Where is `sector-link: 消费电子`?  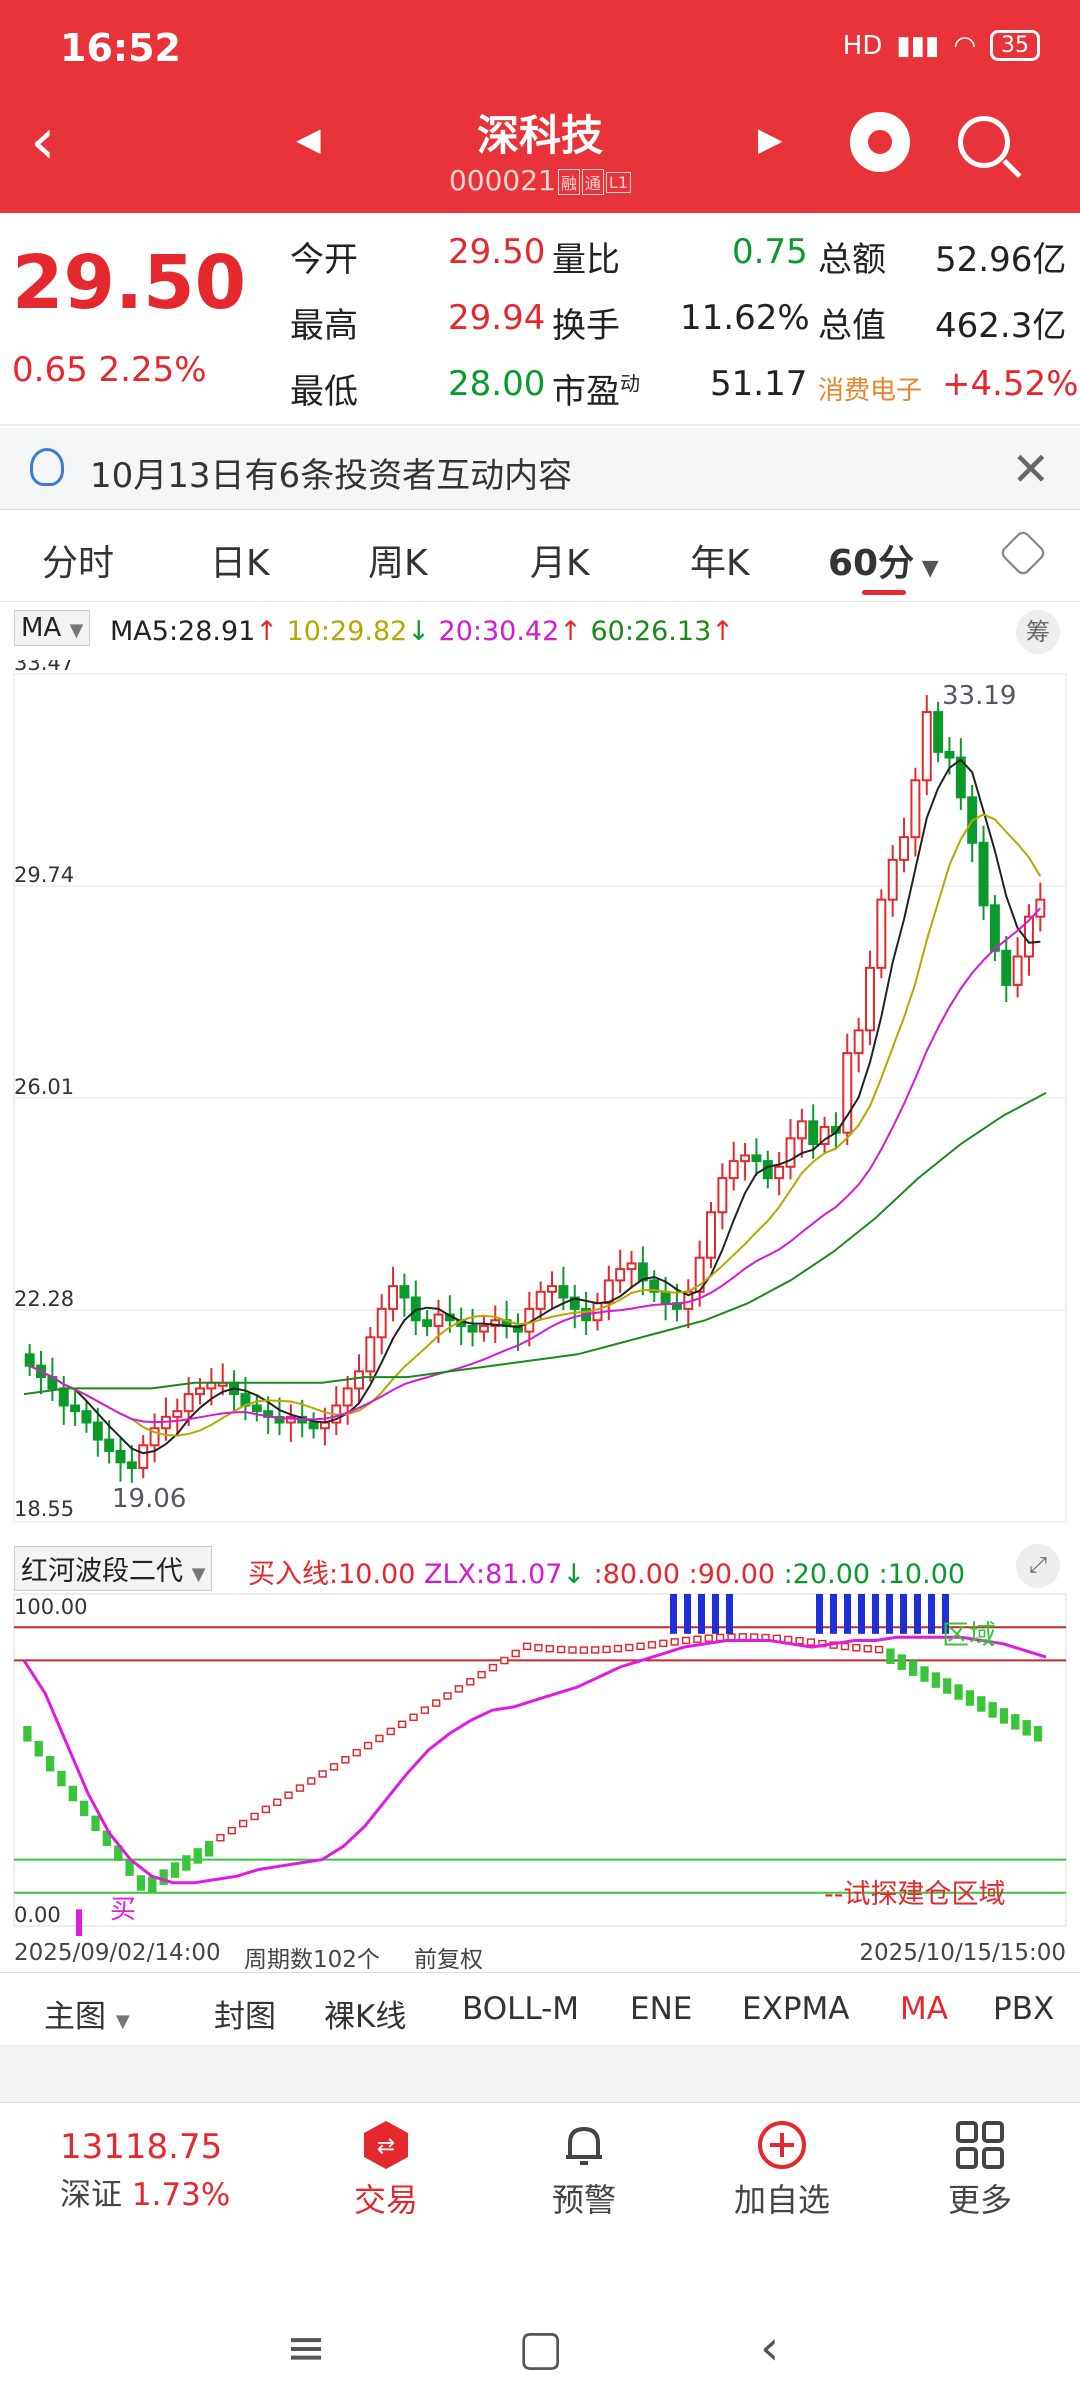
sector-link: 消费电子 is located at coordinates (870, 391).